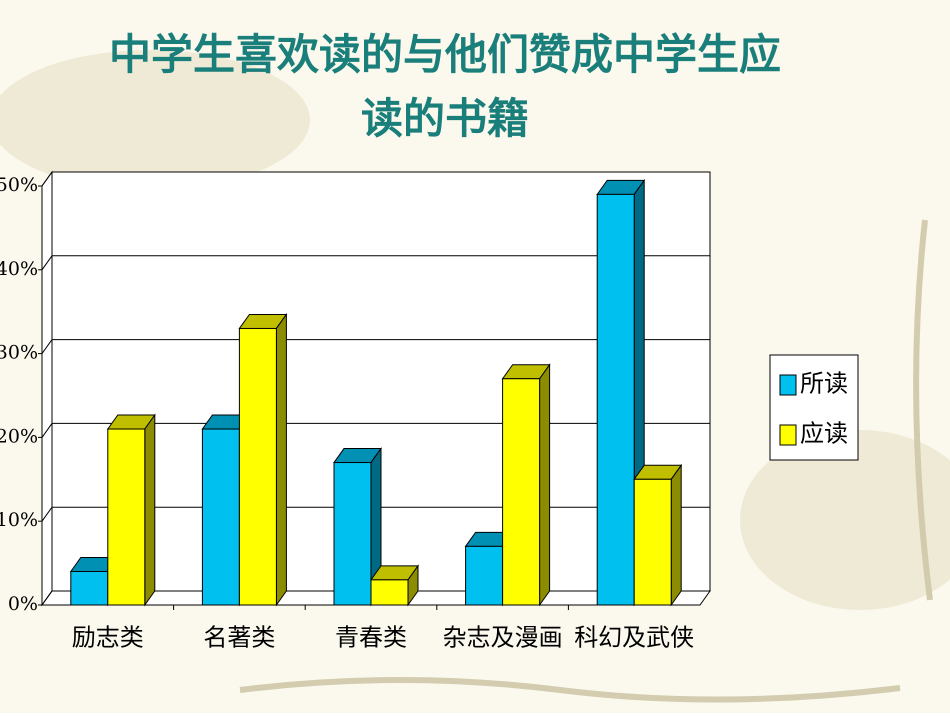 The width and height of the screenshot is (950, 717). Describe the element at coordinates (634, 638) in the screenshot. I see `x-tick-label: 科幻及武侠` at that location.